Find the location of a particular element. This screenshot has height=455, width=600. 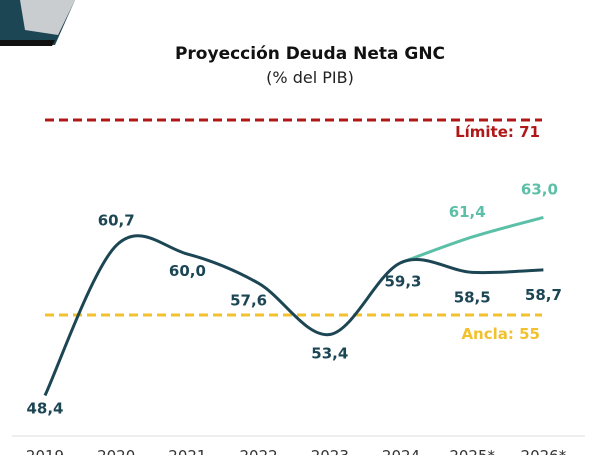

x-tick-label: 2022 is located at coordinates (259, 451).